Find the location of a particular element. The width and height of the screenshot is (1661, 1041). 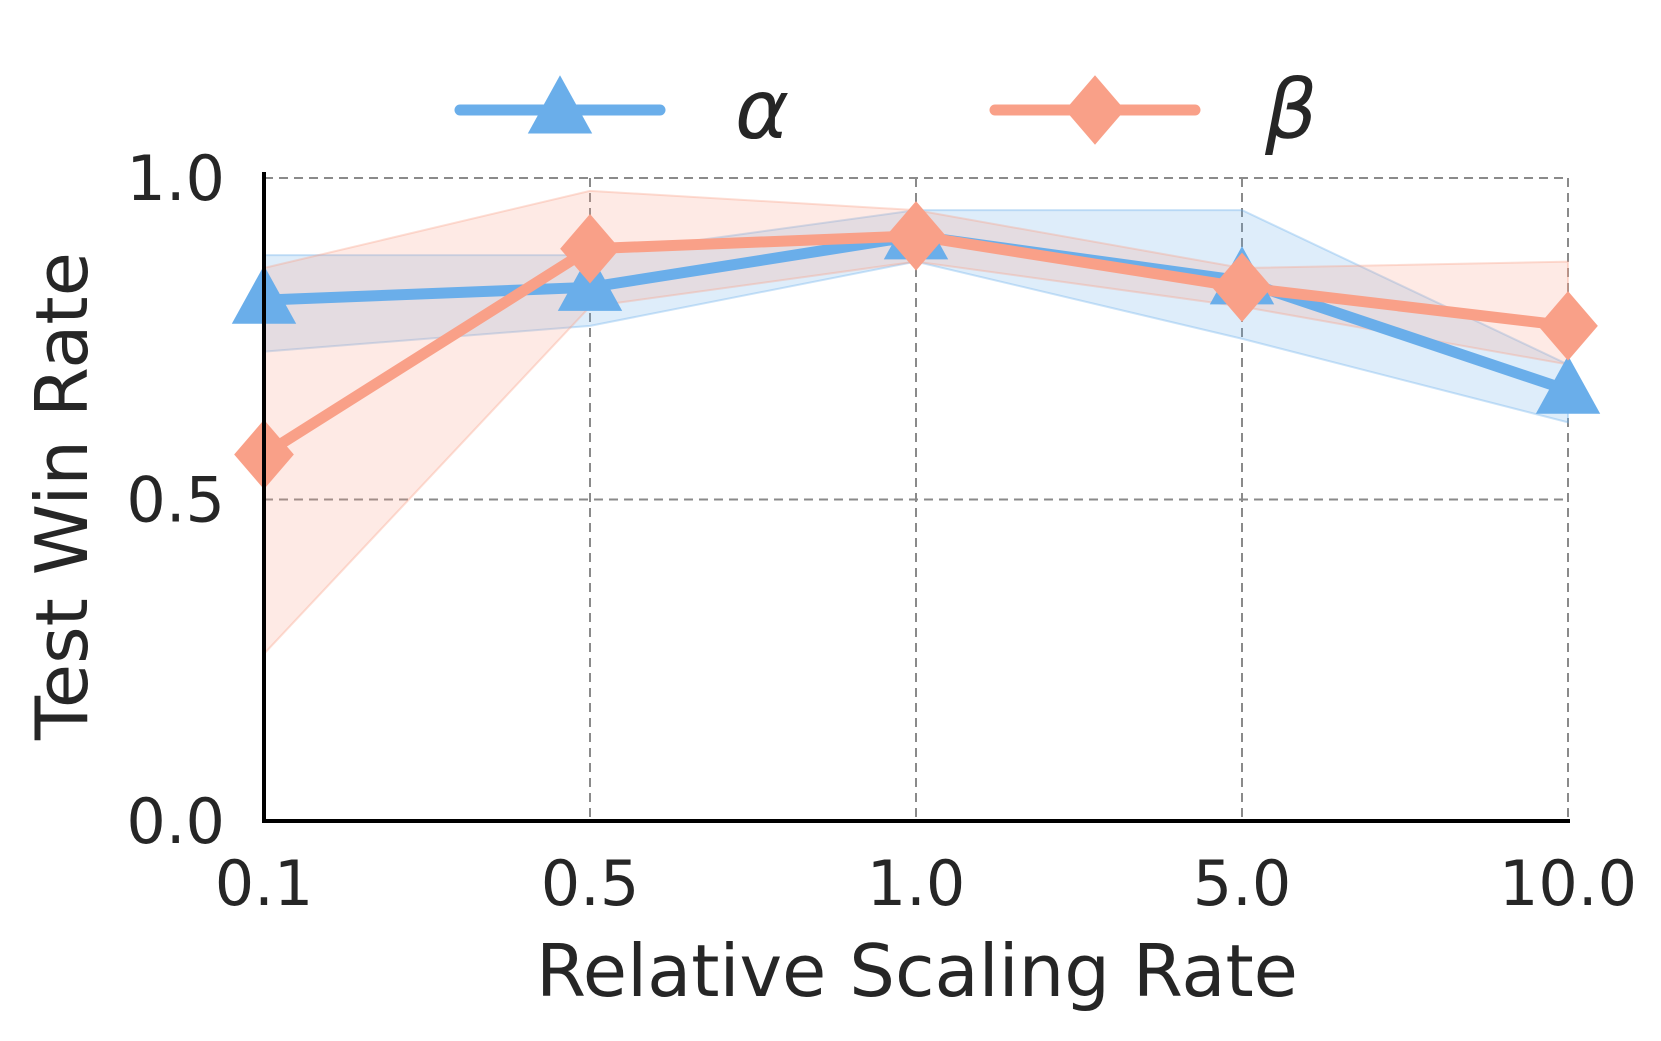

x-tick-label: 5.0 is located at coordinates (1242, 883).